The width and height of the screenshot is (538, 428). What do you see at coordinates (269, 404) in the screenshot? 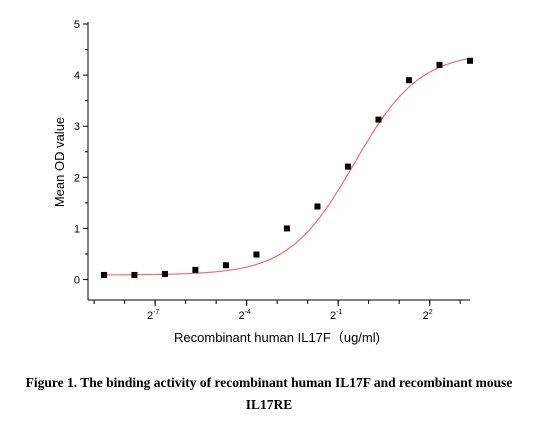
I see `caption-line-2: IL17RE` at bounding box center [269, 404].